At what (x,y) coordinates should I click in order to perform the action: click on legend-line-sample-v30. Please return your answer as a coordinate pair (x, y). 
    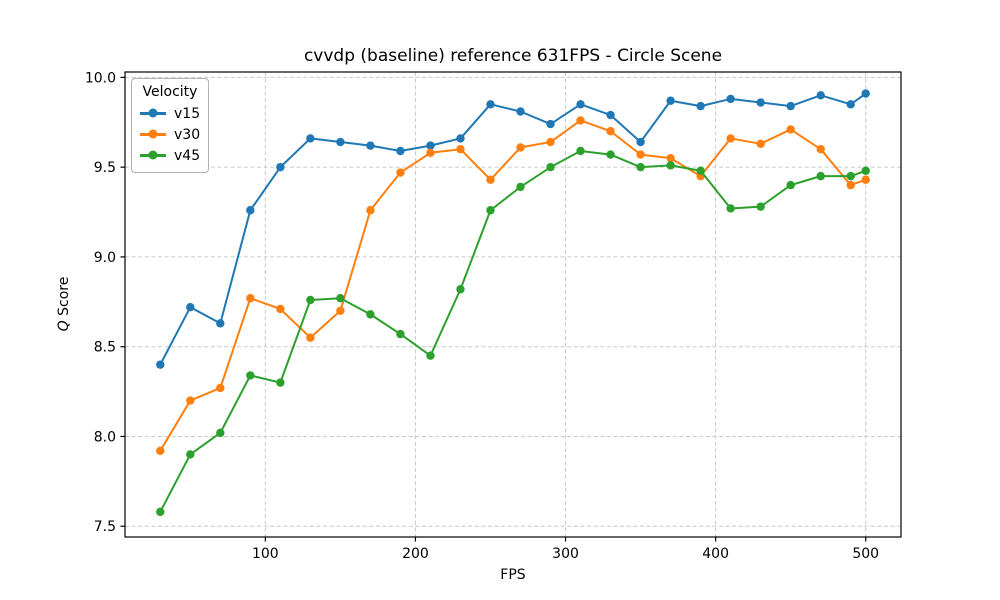
    Looking at the image, I should click on (153, 134).